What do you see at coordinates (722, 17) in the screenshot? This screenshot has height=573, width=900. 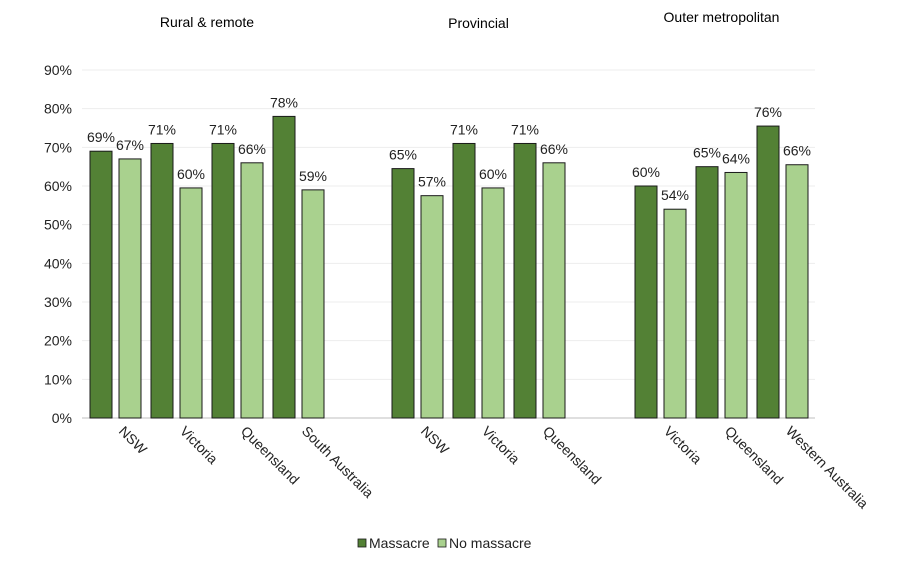 I see `group-title: Outer metropolitan` at bounding box center [722, 17].